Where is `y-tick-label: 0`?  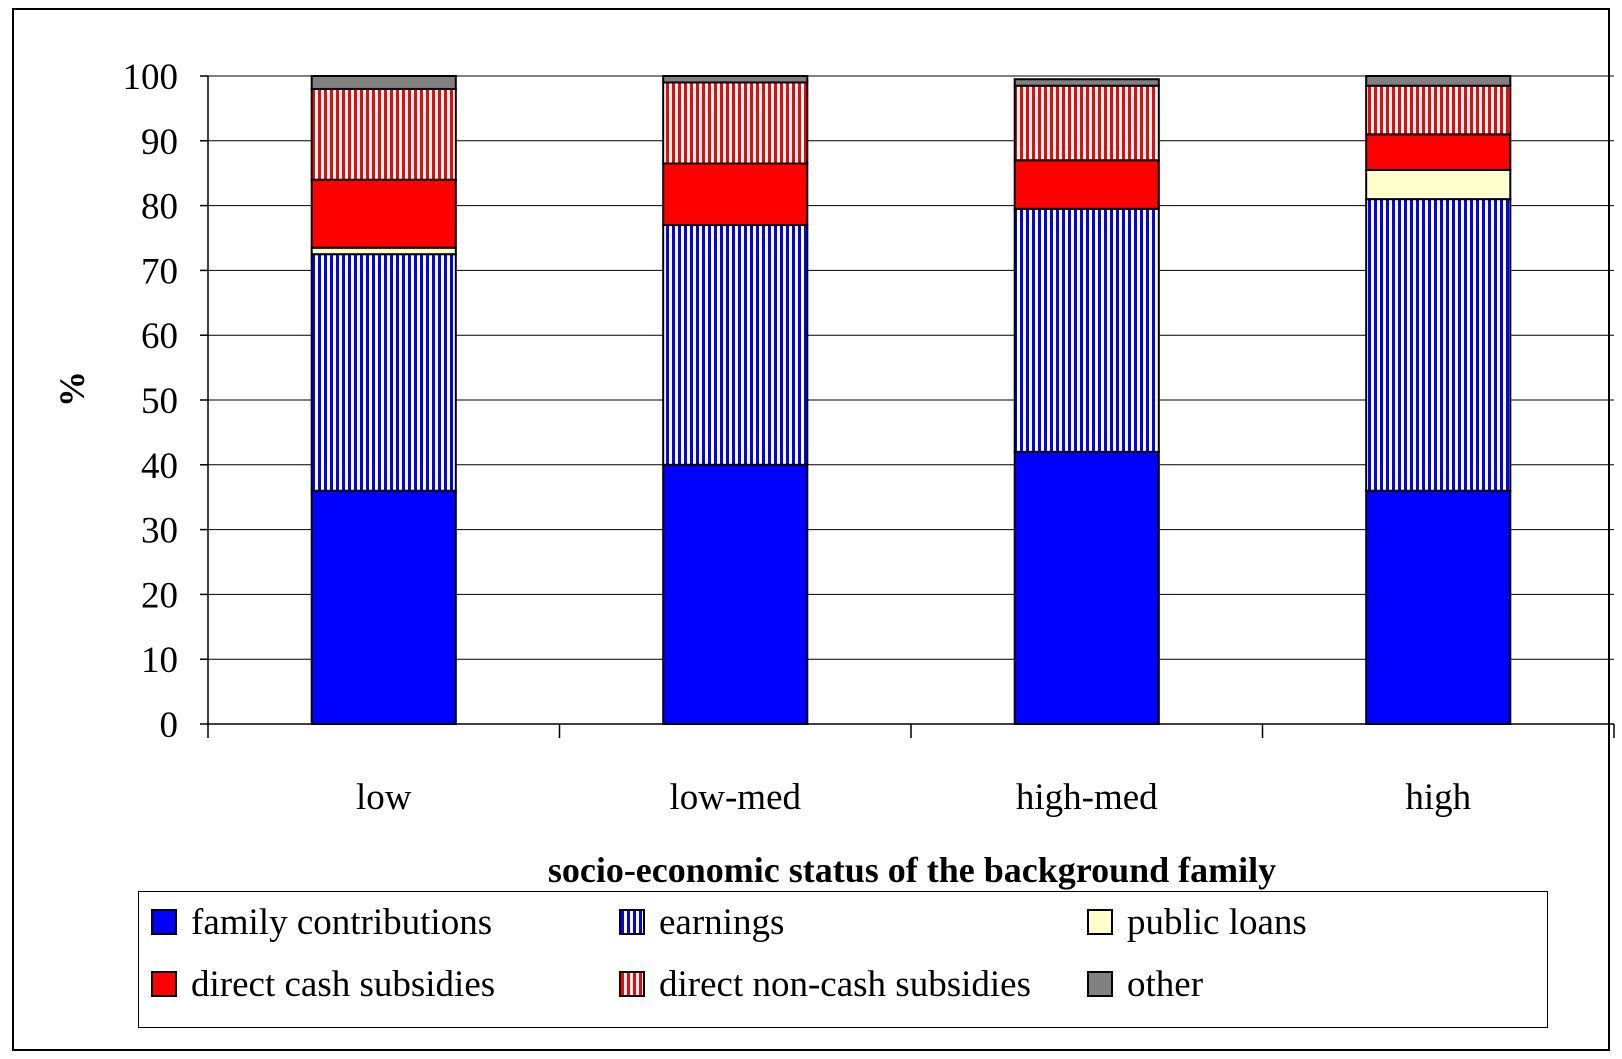 y-tick-label: 0 is located at coordinates (169, 725).